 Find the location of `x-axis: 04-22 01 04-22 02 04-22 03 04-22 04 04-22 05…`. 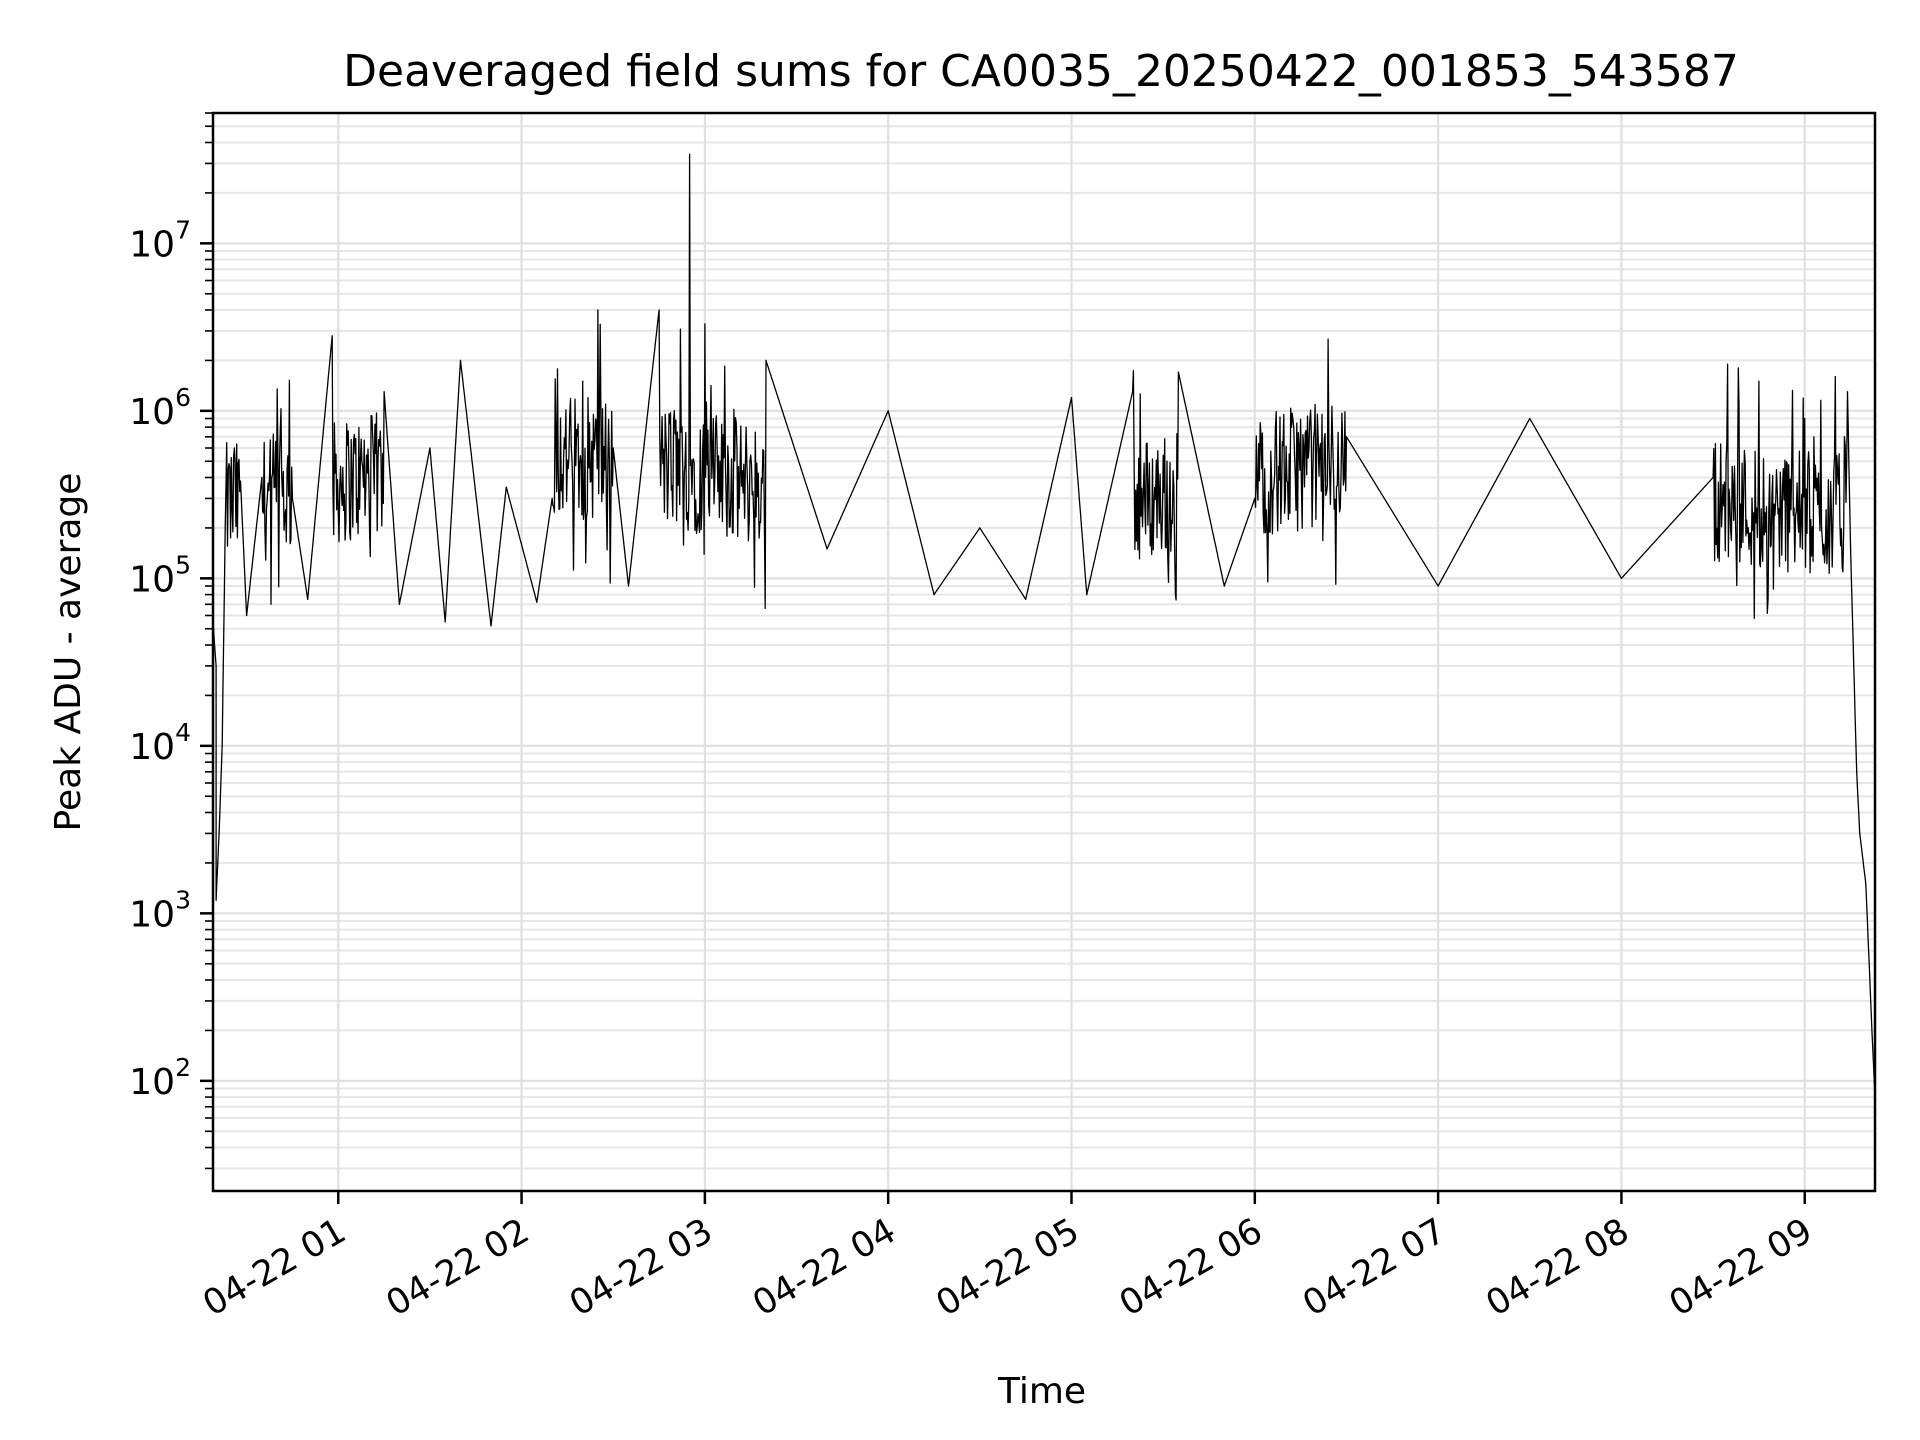

x-axis: 04-22 01 04-22 02 04-22 03 04-22 04 04-22 05… is located at coordinates (1007, 1257).